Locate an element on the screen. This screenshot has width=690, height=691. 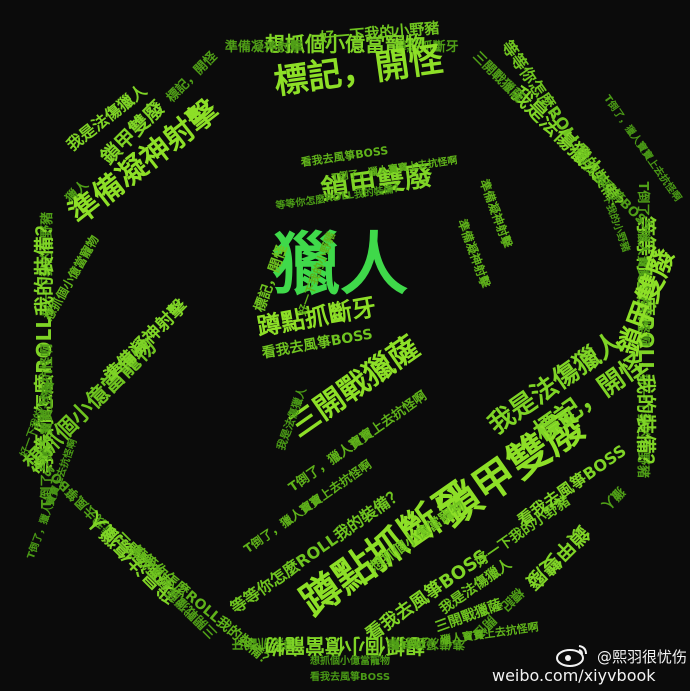
word-pet-bottom-small: 想抓個小億當寵物 is located at coordinates (349, 660).